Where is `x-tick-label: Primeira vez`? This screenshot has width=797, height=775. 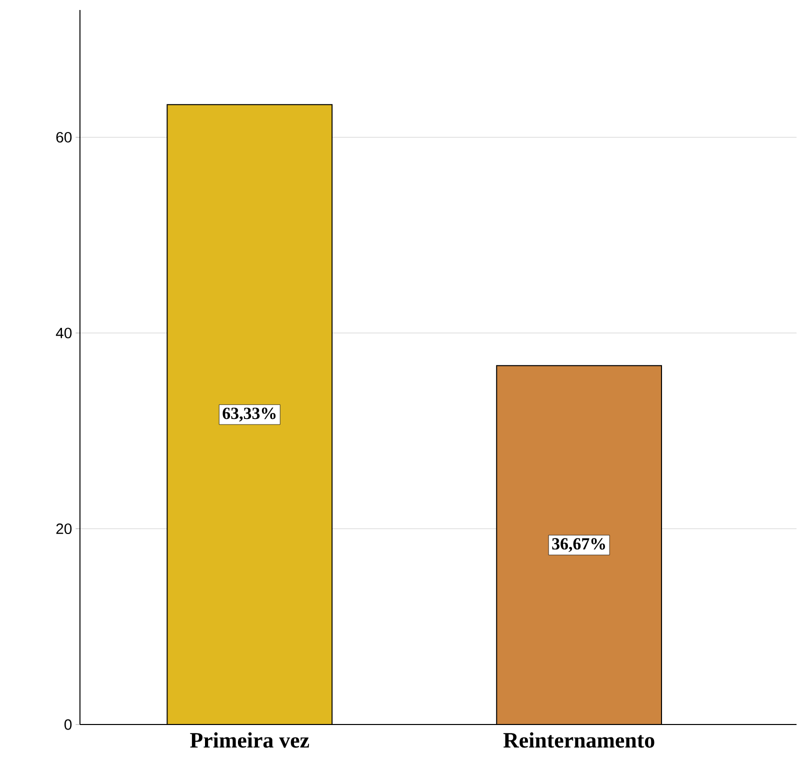
x-tick-label: Primeira vez is located at coordinates (250, 740).